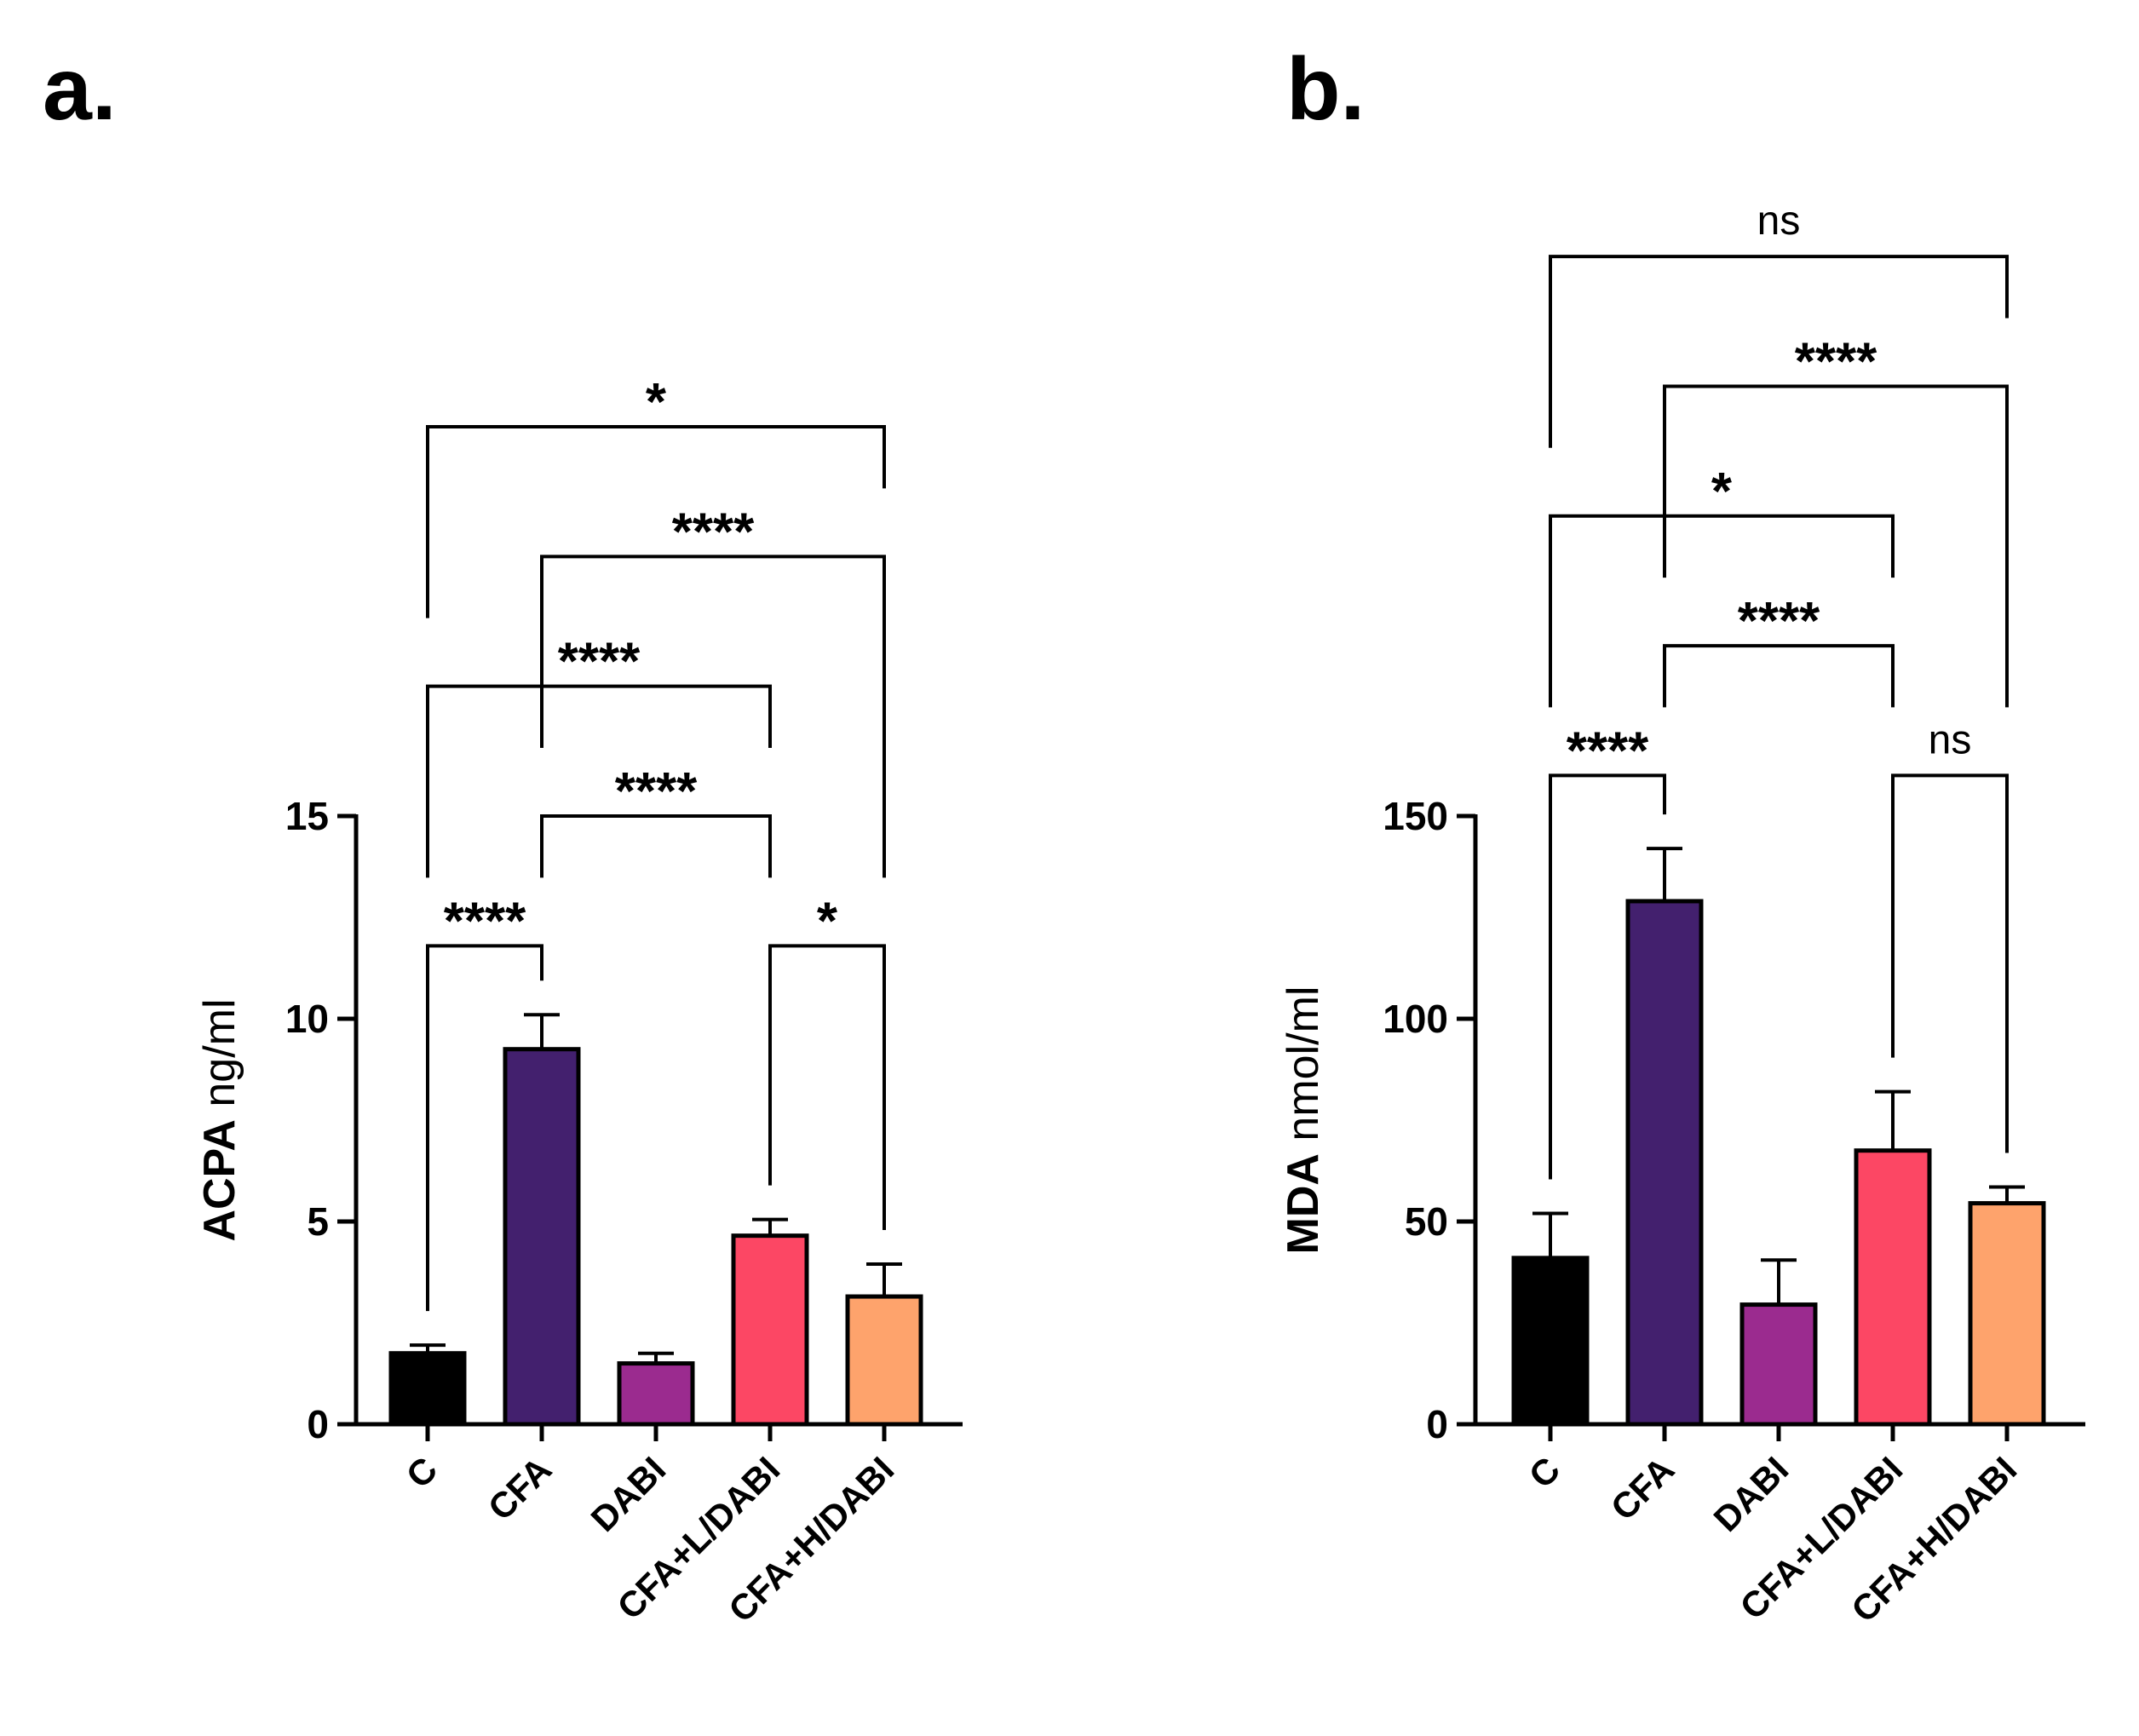  What do you see at coordinates (1304, 1203) in the screenshot?
I see `y-axis-title-measure: MDA` at bounding box center [1304, 1203].